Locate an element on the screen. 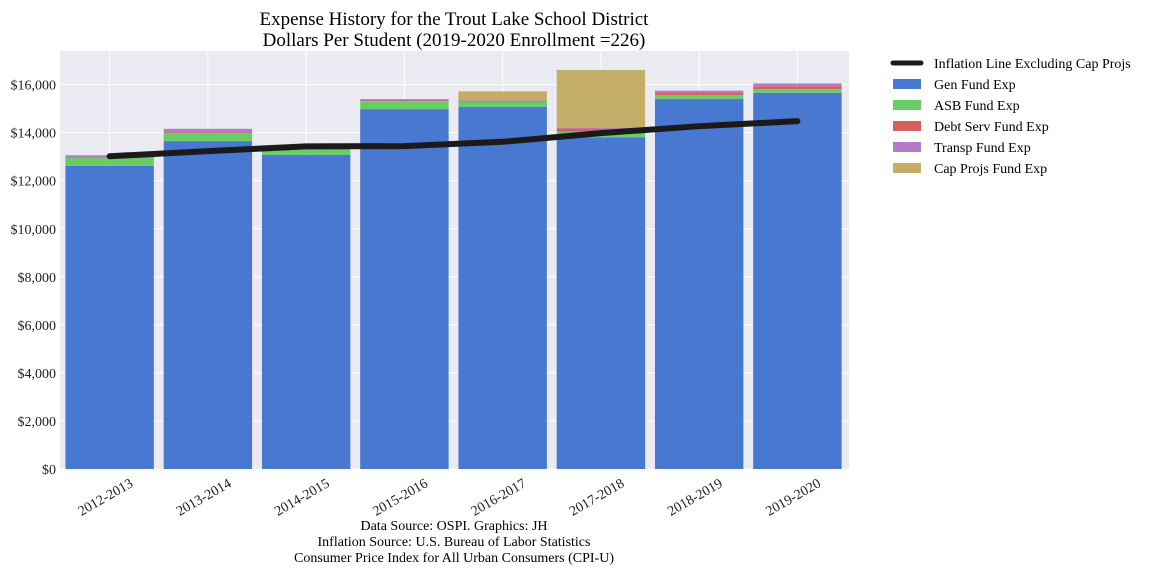 This screenshot has height=576, width=1152. inflation-line is located at coordinates (453, 139).